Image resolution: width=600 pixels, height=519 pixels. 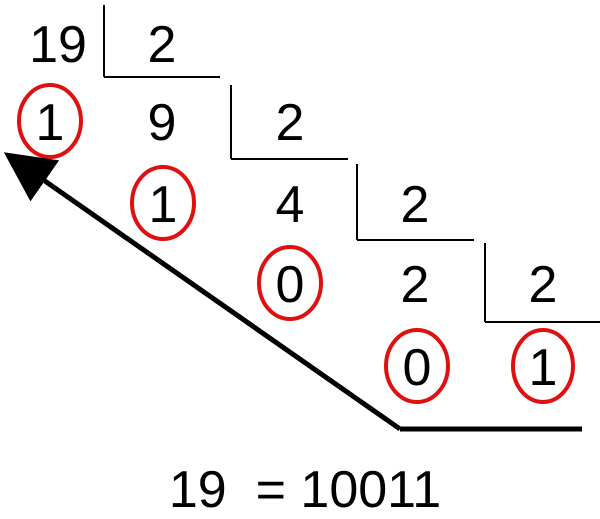 I want to click on remainder-1: 1, so click(x=50, y=123).